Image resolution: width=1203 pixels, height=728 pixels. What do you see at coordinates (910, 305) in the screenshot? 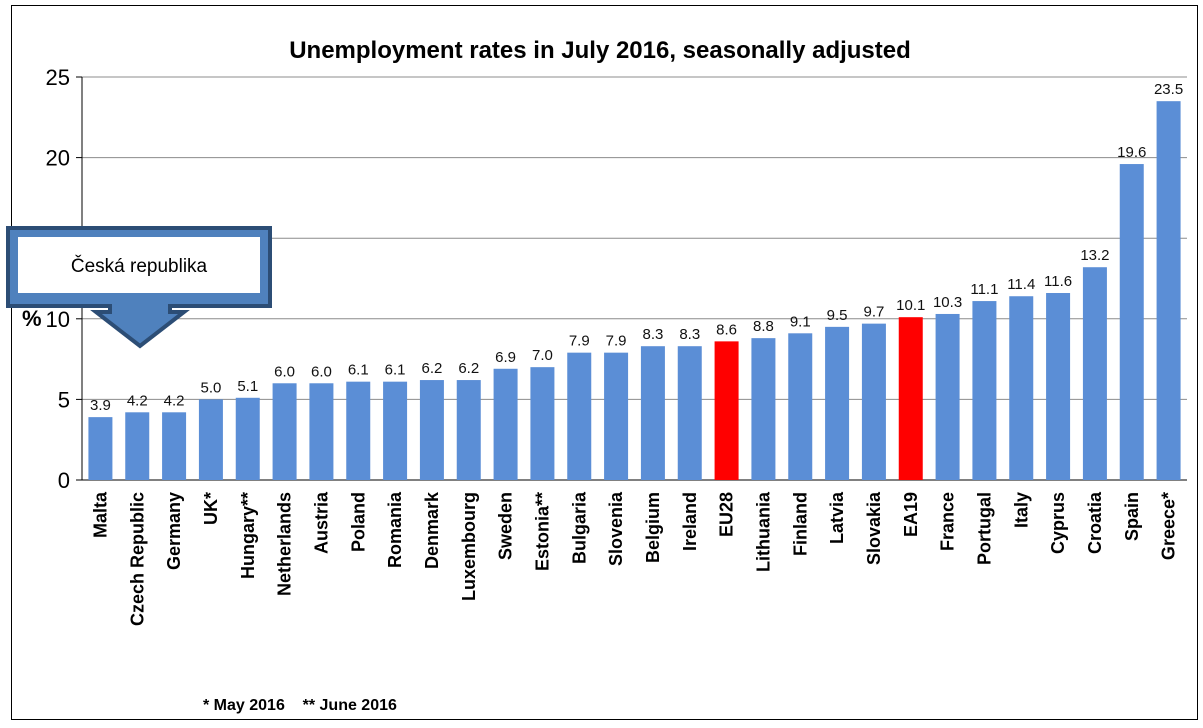
I see `data-label: 10.1` at bounding box center [910, 305].